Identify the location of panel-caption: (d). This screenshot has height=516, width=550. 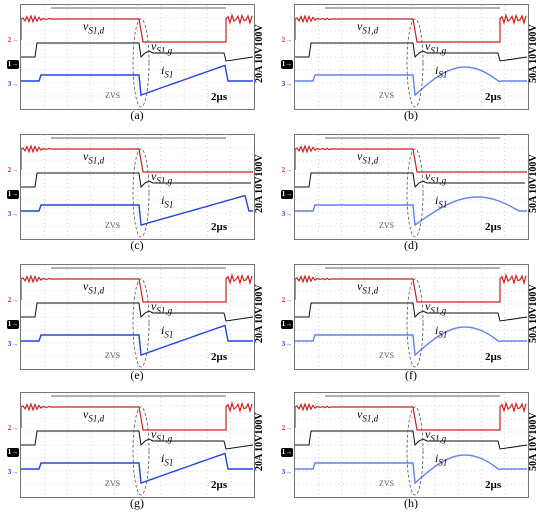
(411, 245).